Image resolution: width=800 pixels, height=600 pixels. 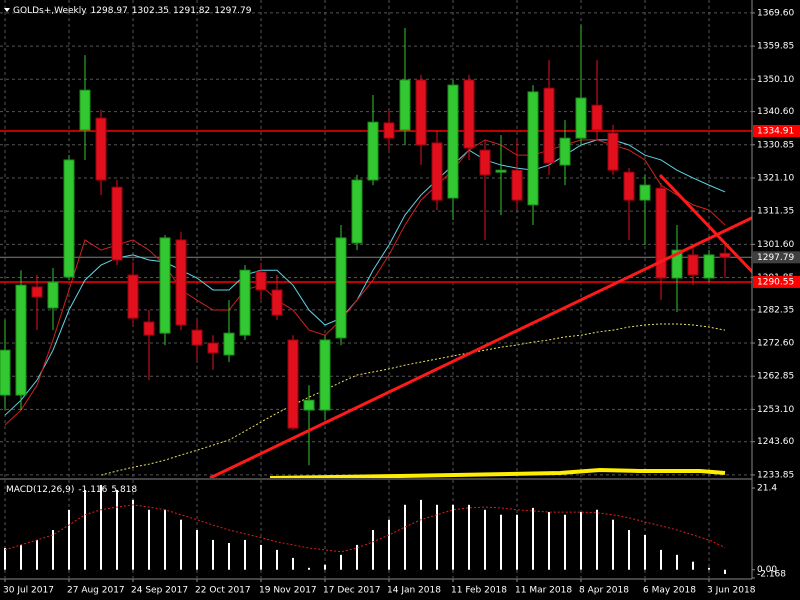 What do you see at coordinates (223, 591) in the screenshot?
I see `x-tick-label: 22 Oct 2017` at bounding box center [223, 591].